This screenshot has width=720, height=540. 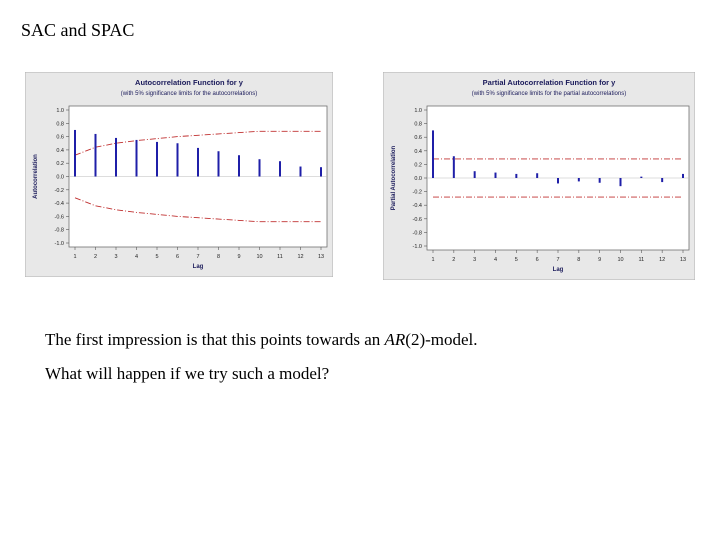 I want to click on pacf-ytick-label: 0.8, so click(x=418, y=125).